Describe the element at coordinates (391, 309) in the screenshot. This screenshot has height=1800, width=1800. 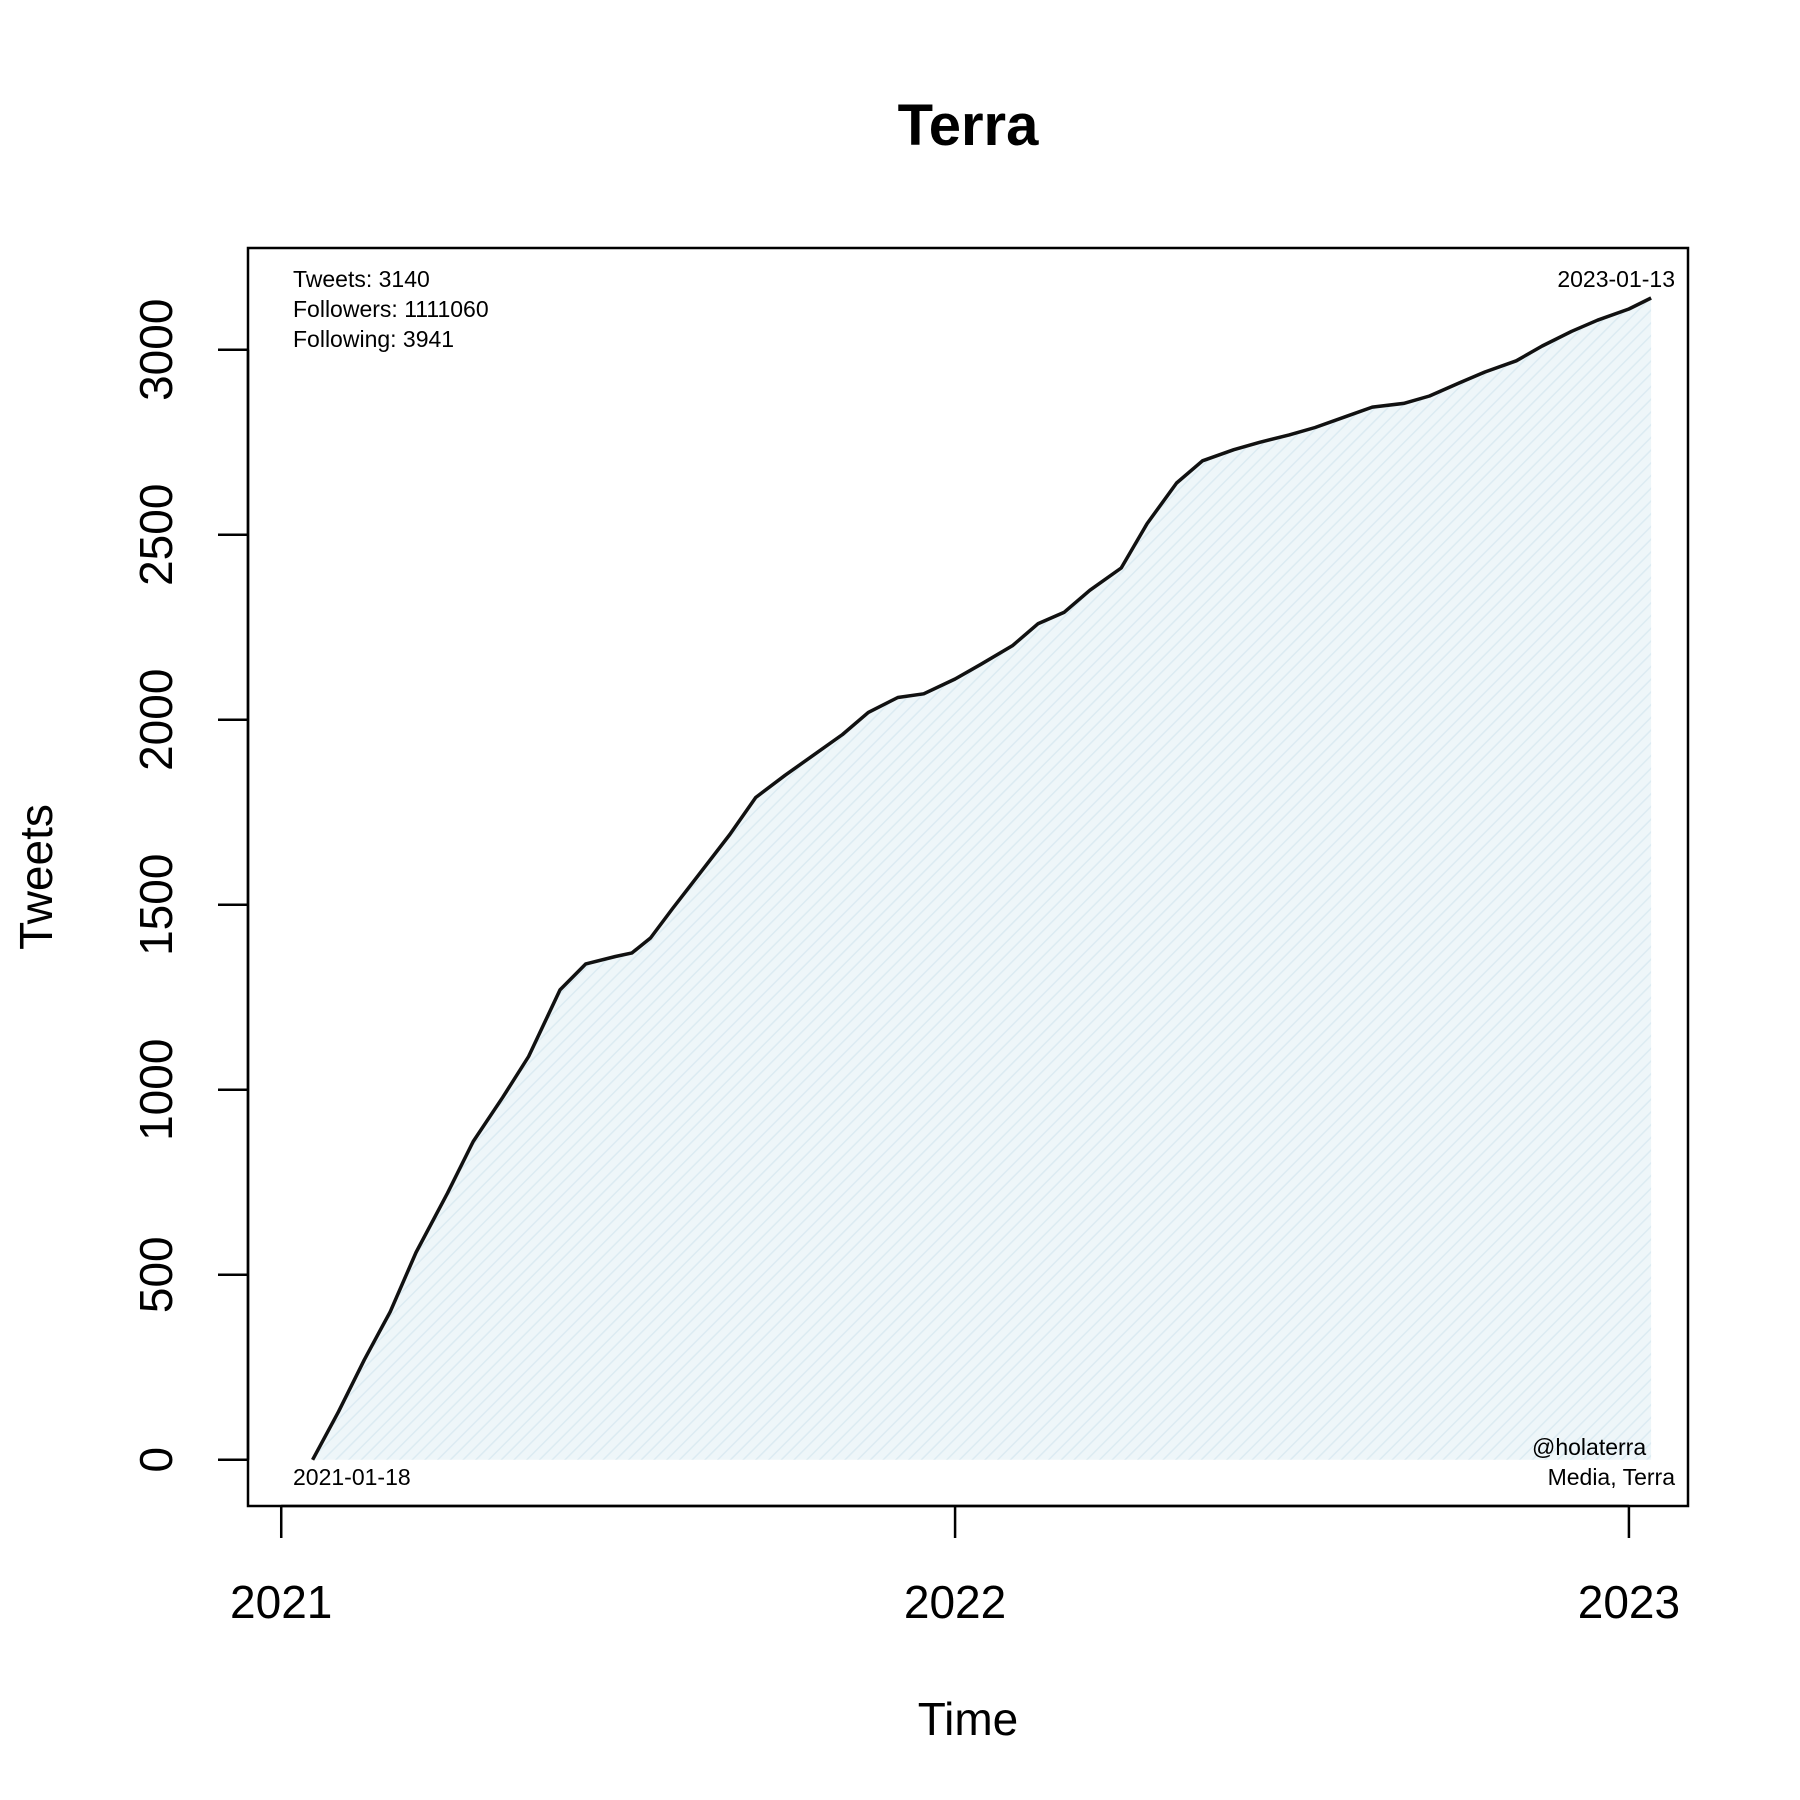
I see `stat-followers: Followers: 1111060` at that location.